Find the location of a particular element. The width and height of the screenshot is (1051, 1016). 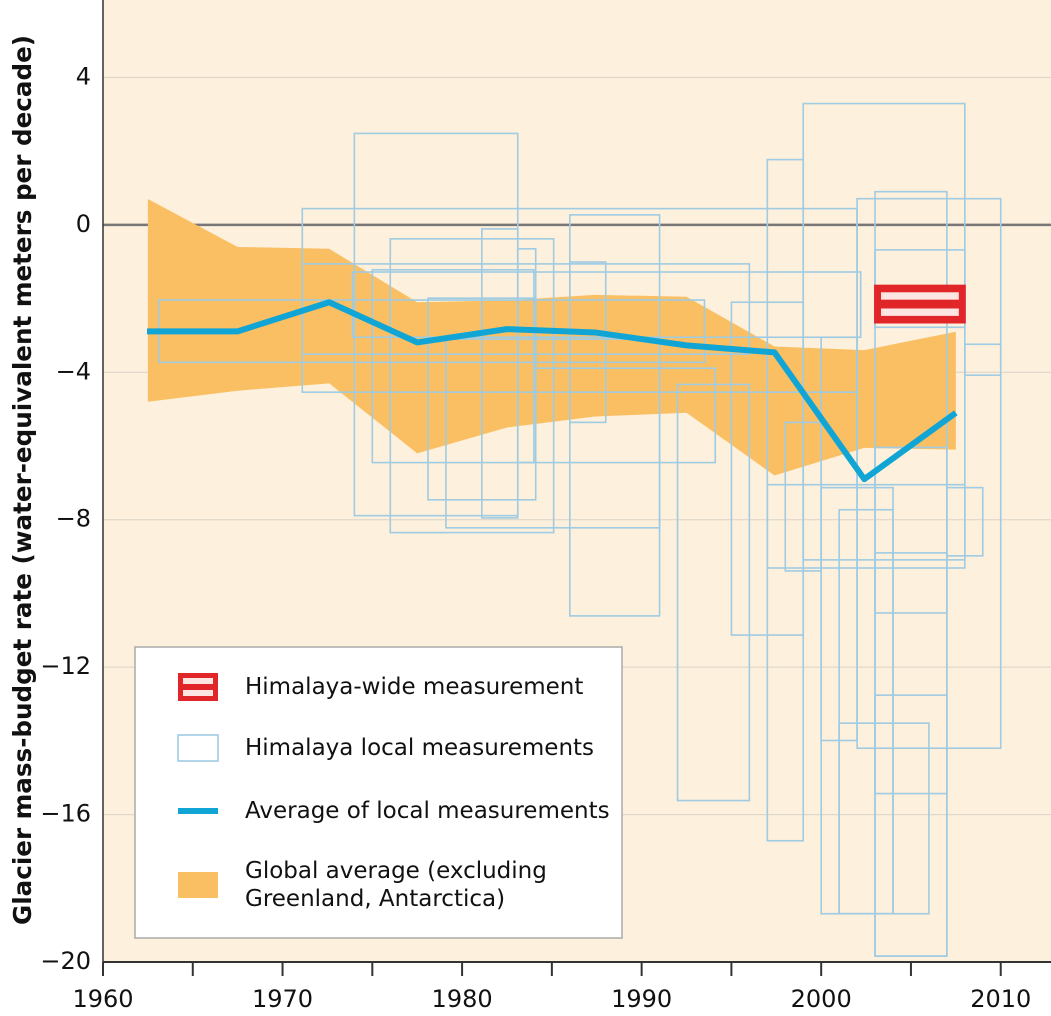

average-line is located at coordinates (552, 391).